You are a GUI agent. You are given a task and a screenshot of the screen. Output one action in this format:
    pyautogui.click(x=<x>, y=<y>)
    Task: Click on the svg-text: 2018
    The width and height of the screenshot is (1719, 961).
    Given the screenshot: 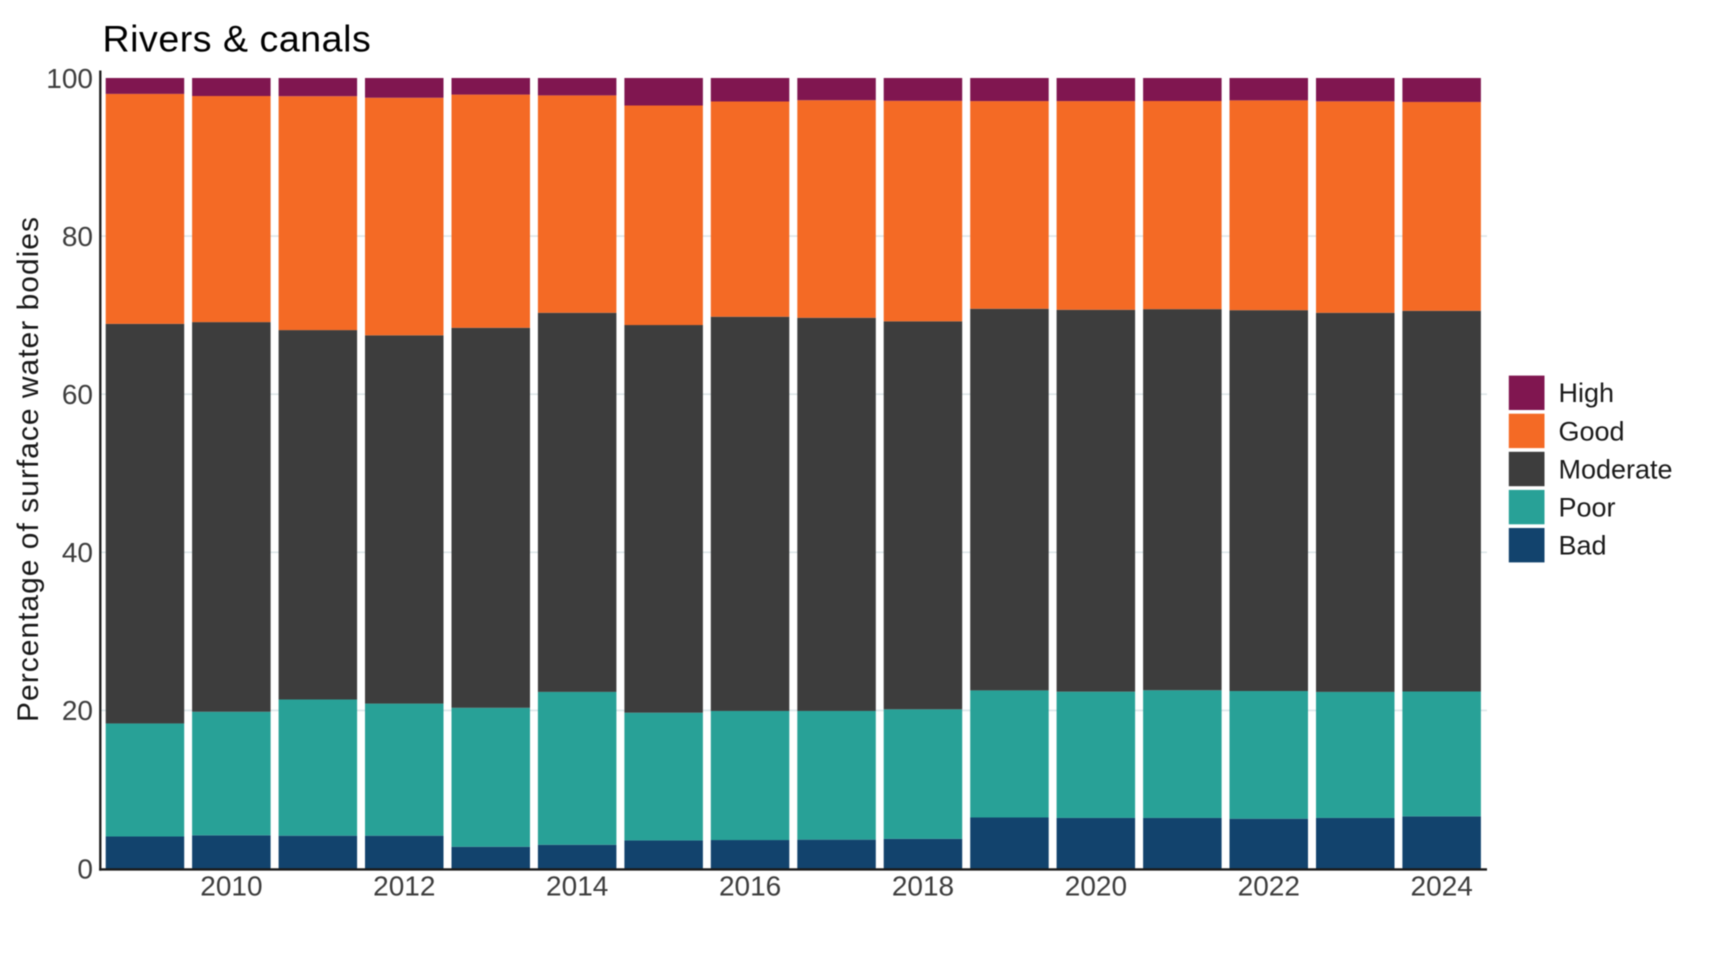 What is the action you would take?
    pyautogui.click(x=923, y=886)
    